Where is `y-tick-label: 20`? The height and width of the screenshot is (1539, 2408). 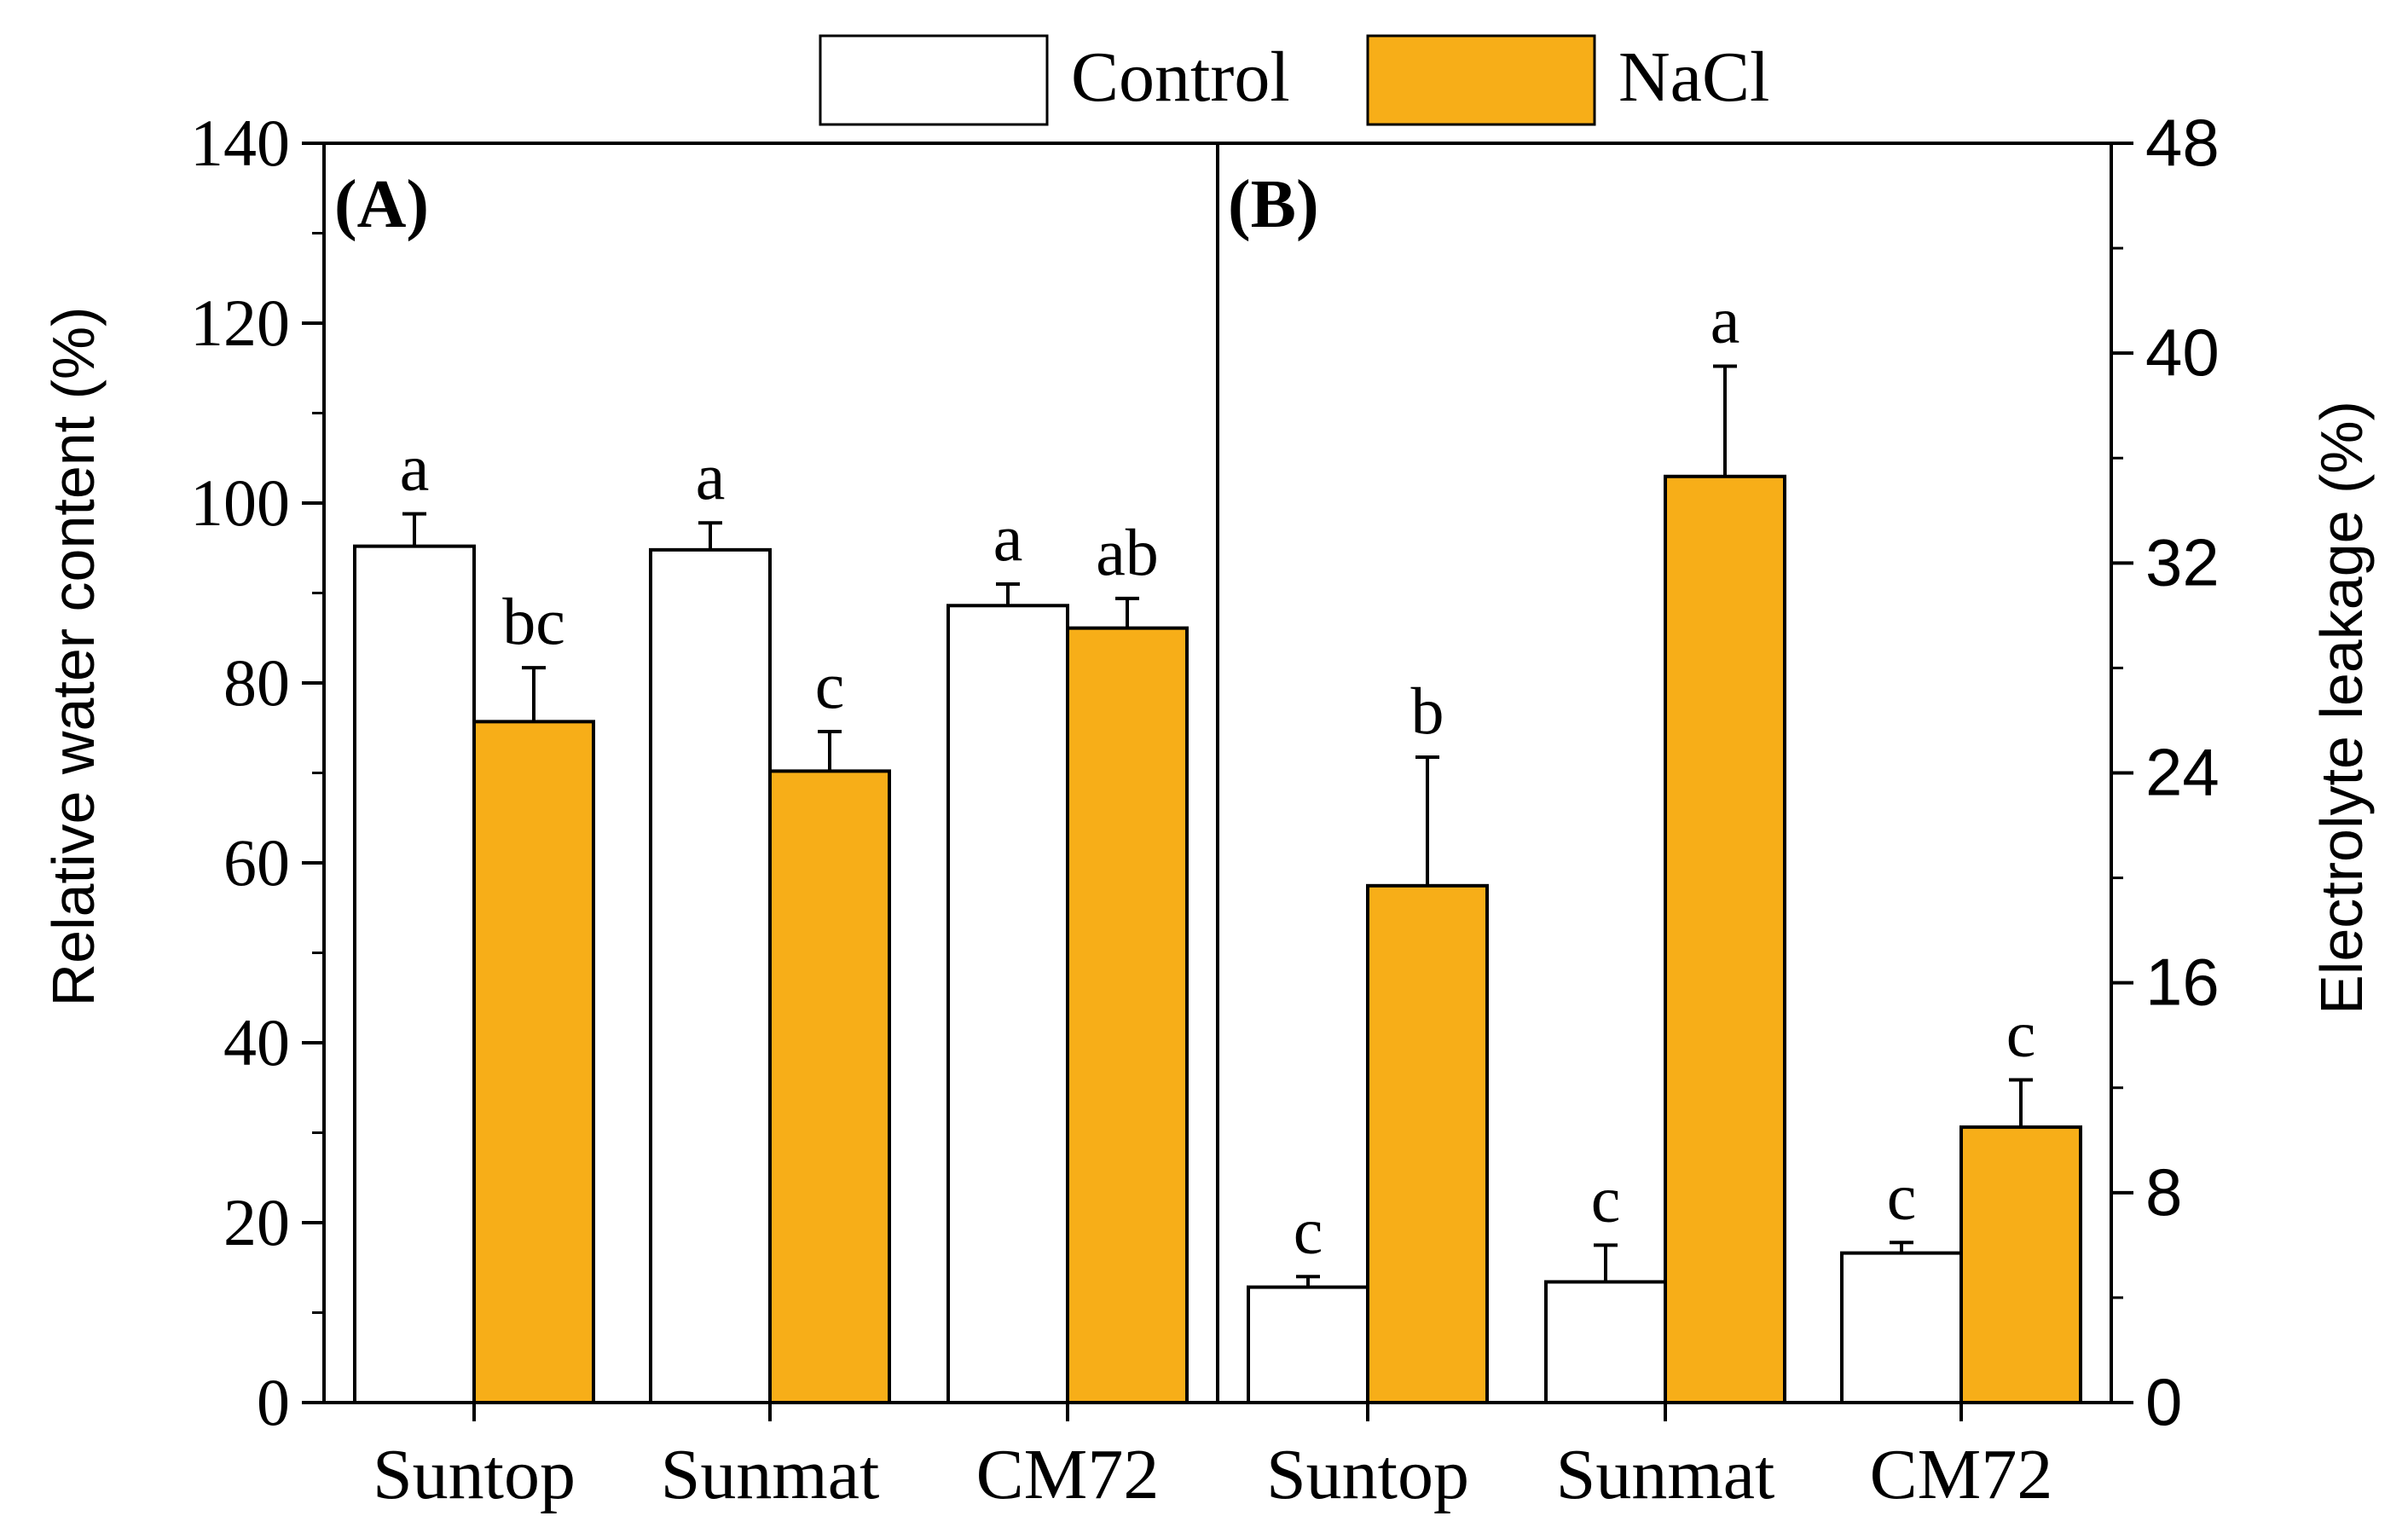
y-tick-label: 20 is located at coordinates (256, 1222).